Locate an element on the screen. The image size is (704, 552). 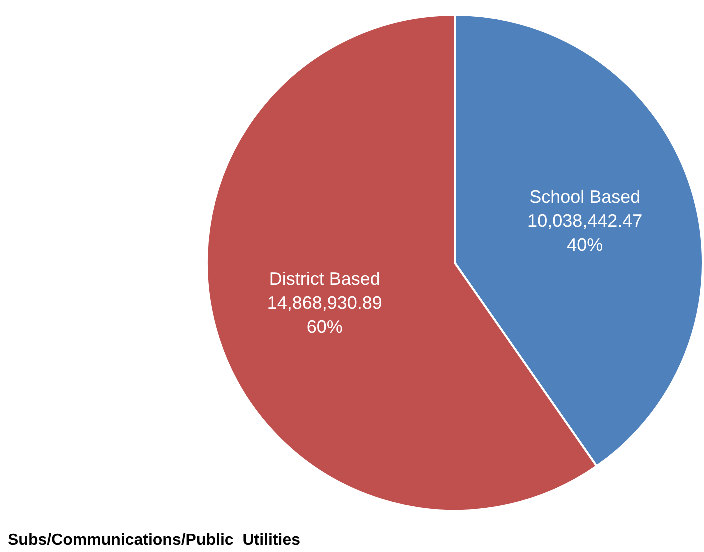
text: 40% is located at coordinates (585, 245).